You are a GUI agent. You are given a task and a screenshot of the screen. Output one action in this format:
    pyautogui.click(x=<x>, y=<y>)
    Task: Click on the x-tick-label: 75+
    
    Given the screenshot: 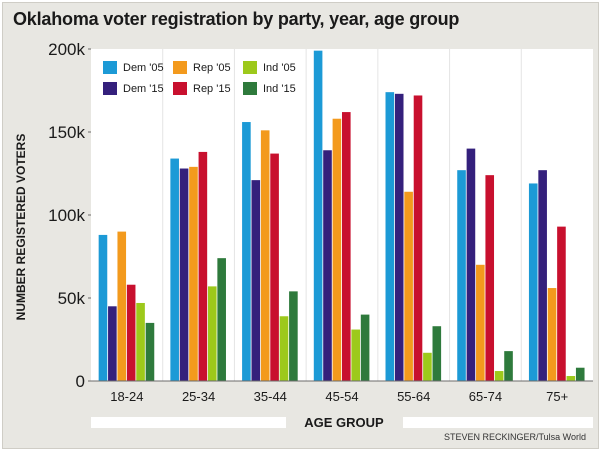 What is the action you would take?
    pyautogui.click(x=557, y=396)
    